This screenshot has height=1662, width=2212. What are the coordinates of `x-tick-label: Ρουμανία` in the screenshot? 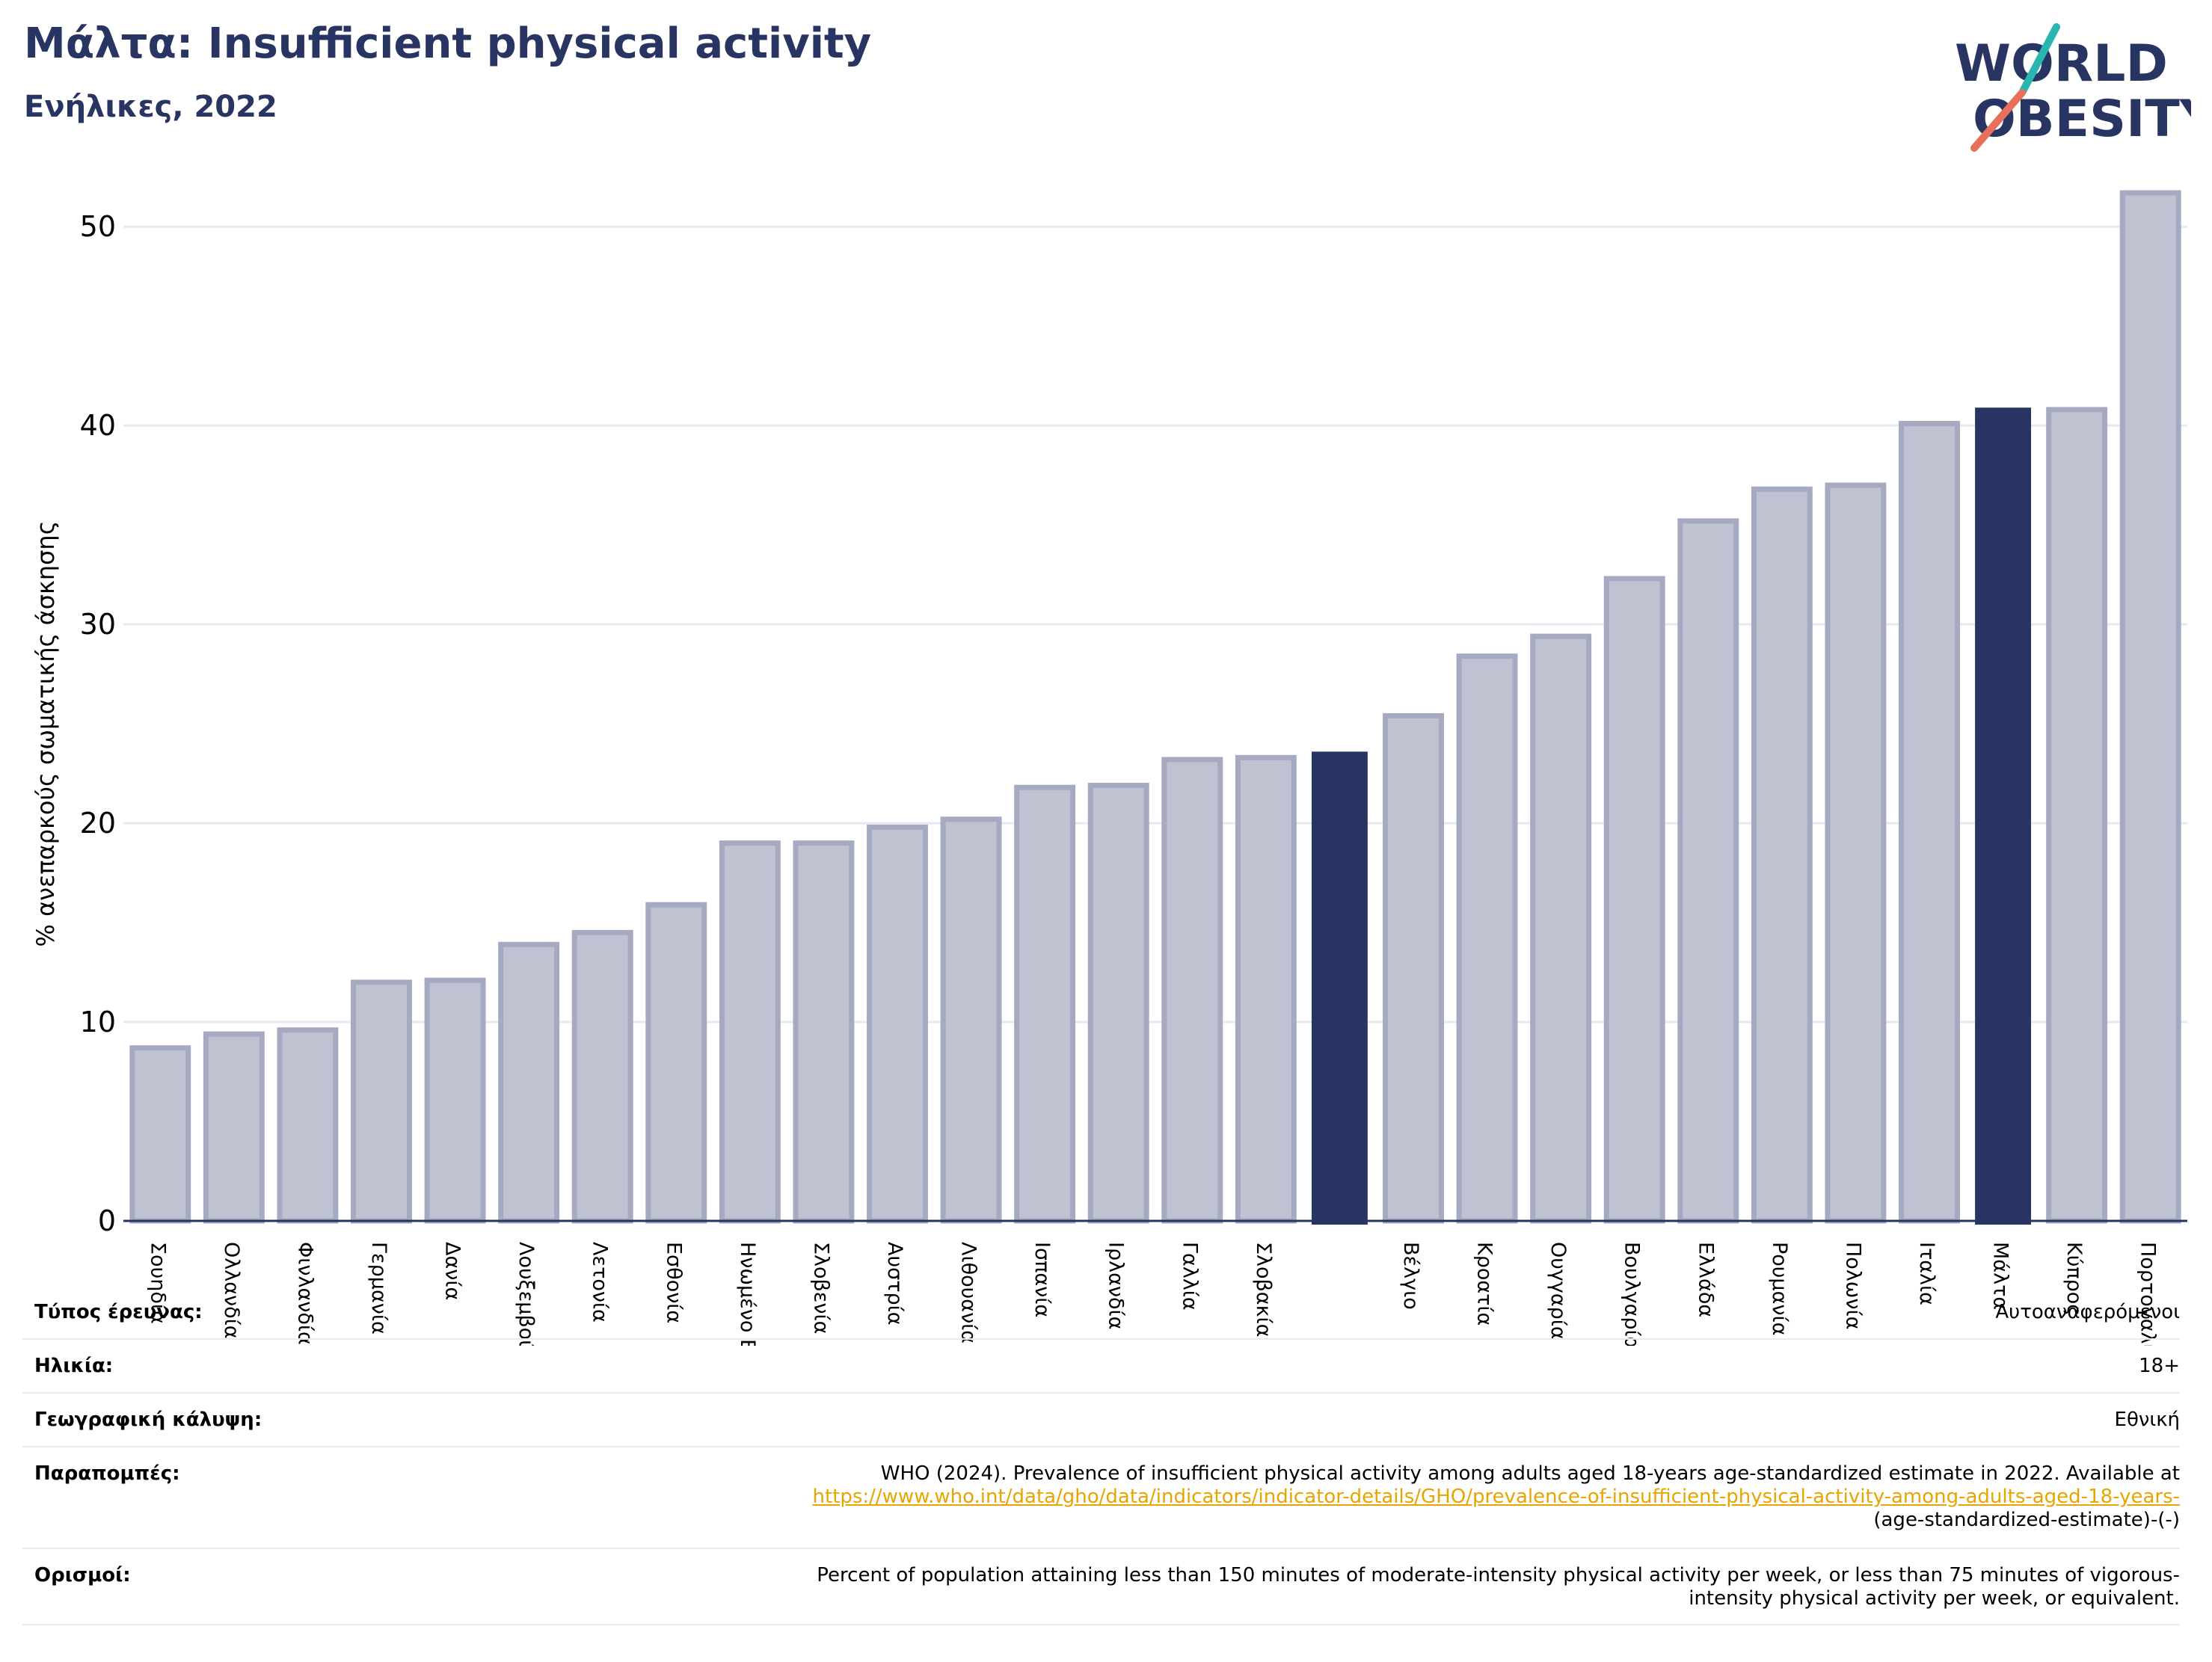 It's located at (1779, 1288).